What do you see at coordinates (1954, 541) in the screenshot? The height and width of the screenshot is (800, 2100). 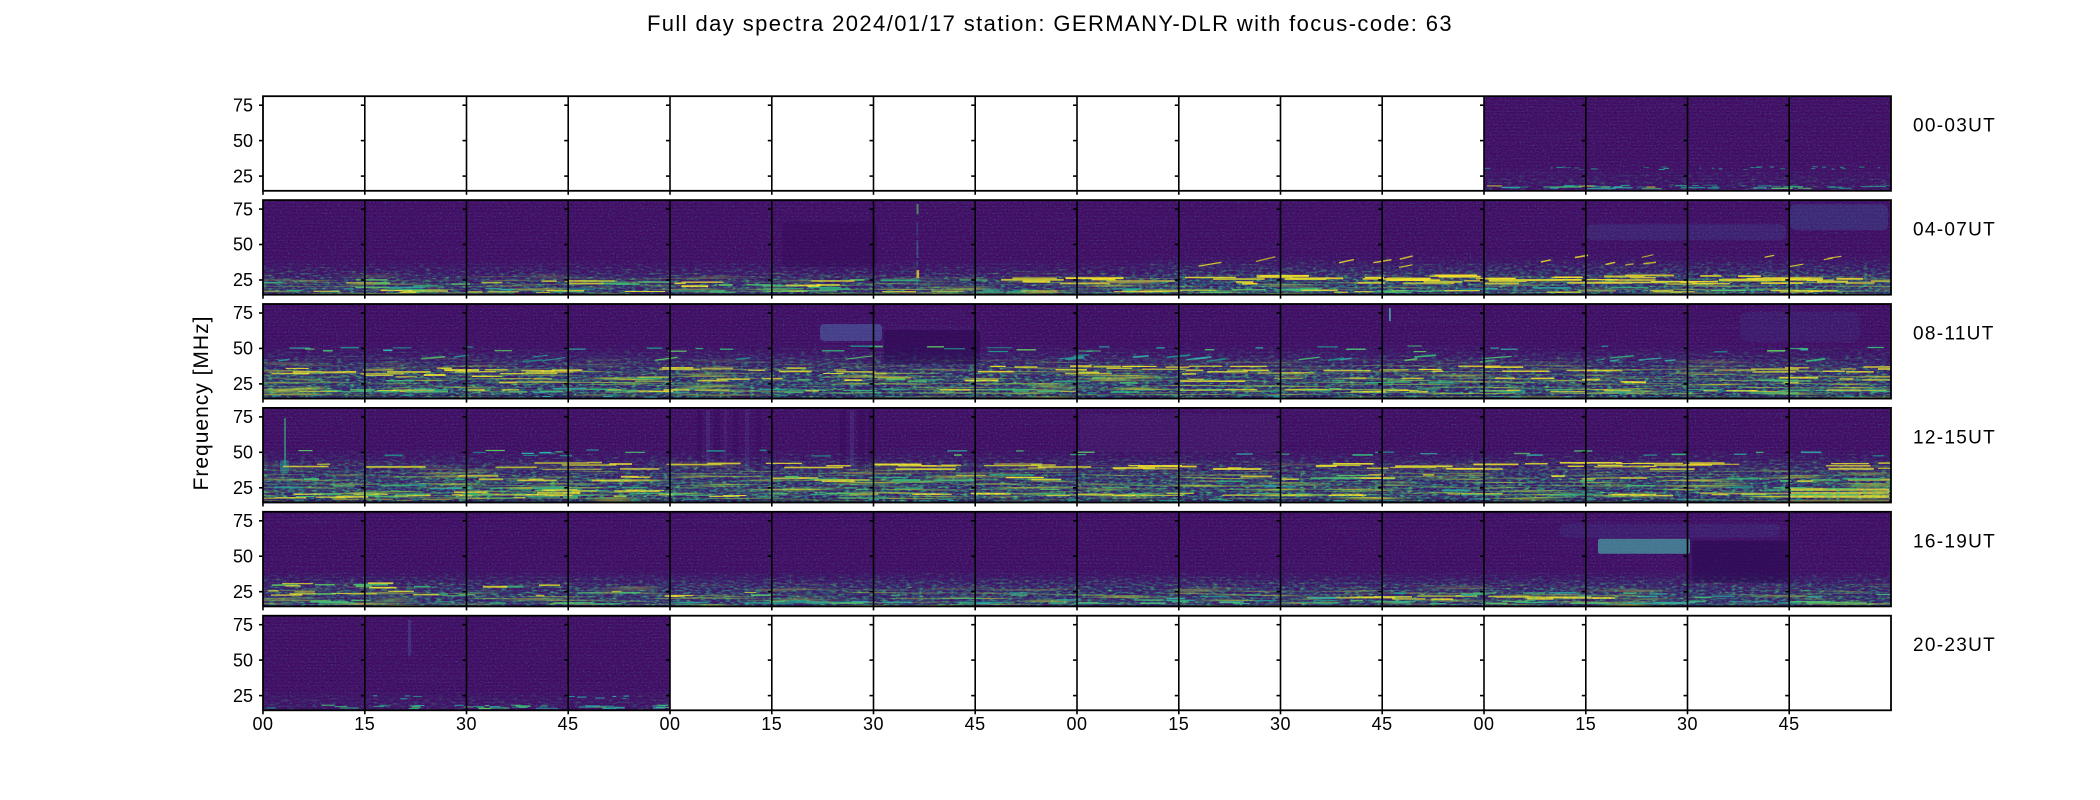 I see `svg-text: 16-19UT` at bounding box center [1954, 541].